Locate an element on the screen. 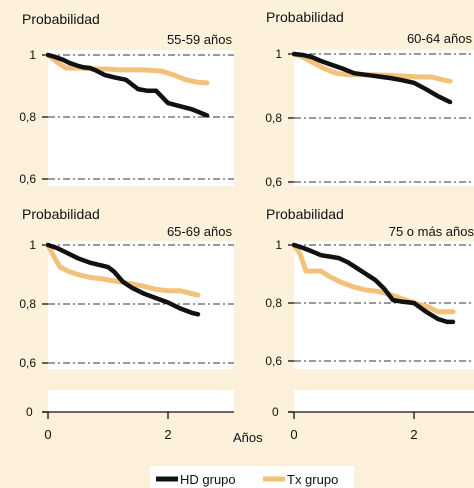 Image resolution: width=474 pixels, height=488 pixels. legend-label-tx: Tx grupo is located at coordinates (312, 479).